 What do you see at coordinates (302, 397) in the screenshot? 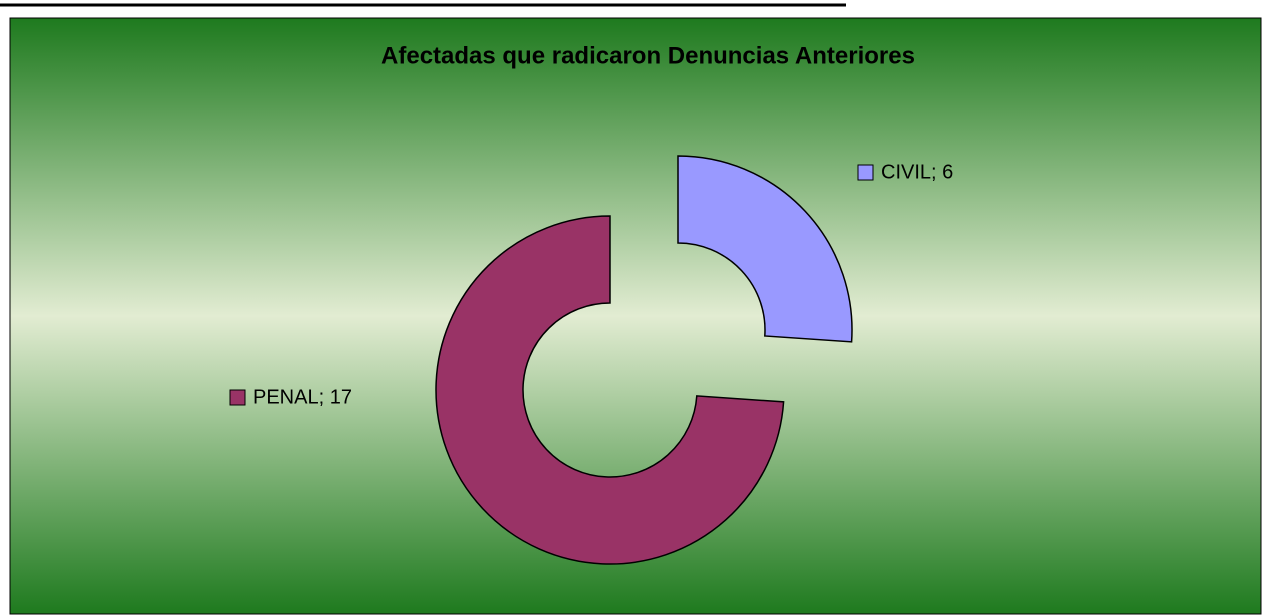
I see `data-label: PENAL; 17` at bounding box center [302, 397].